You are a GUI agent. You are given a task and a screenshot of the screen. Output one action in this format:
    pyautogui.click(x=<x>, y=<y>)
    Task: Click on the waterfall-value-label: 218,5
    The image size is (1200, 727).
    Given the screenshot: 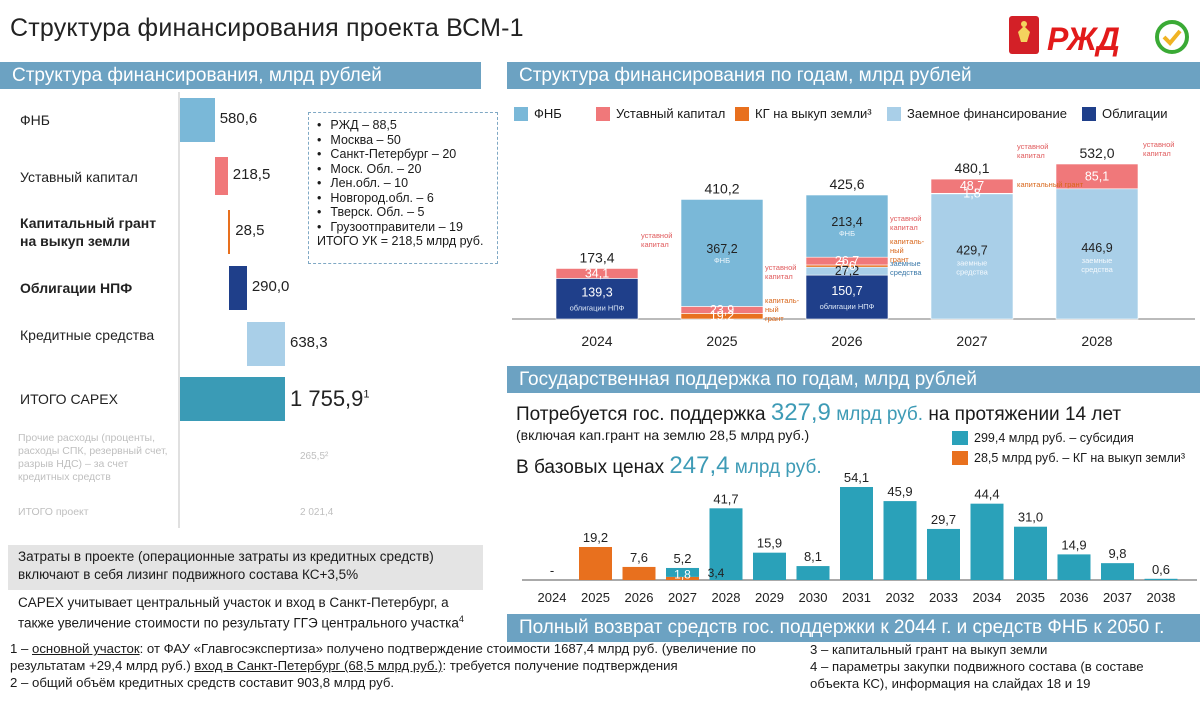 What is the action you would take?
    pyautogui.click(x=251, y=174)
    